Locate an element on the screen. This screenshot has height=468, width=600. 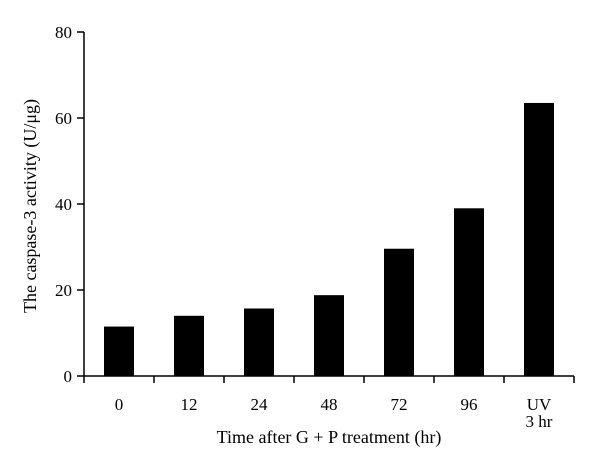
x-tick-label: 48 is located at coordinates (329, 404).